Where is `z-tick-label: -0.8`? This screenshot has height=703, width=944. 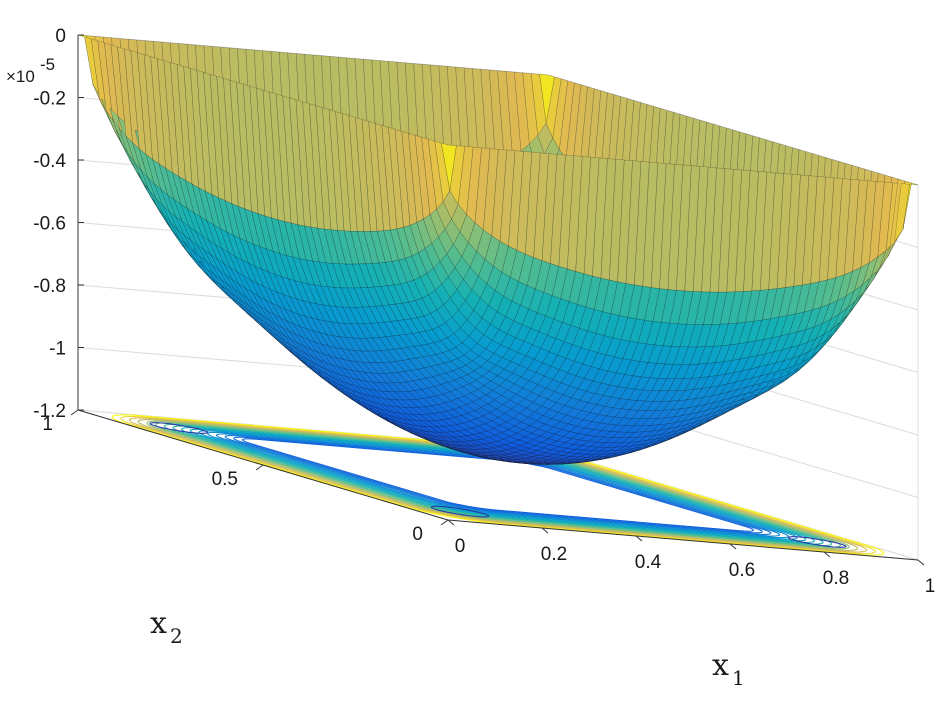
z-tick-label: -0.8 is located at coordinates (49, 286).